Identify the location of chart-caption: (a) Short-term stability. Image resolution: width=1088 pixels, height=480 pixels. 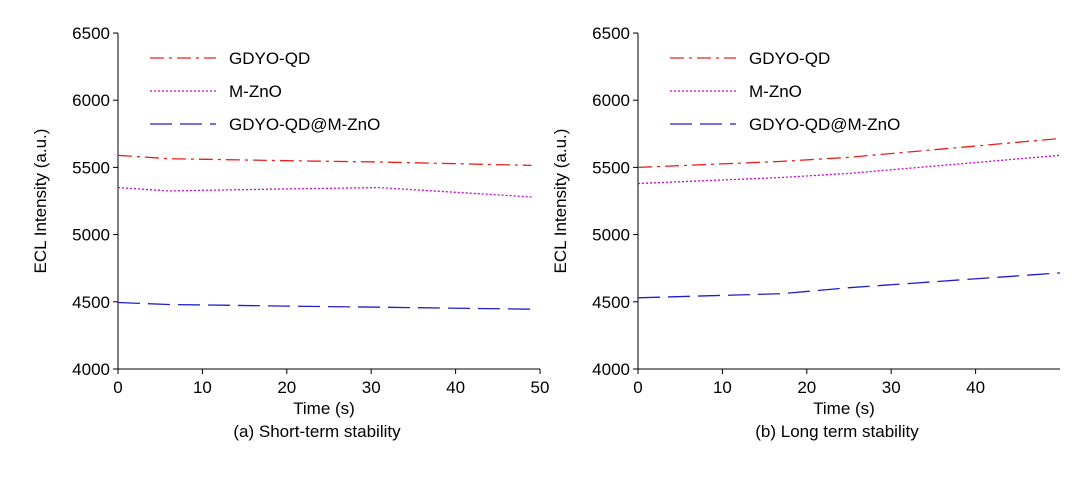
(317, 431).